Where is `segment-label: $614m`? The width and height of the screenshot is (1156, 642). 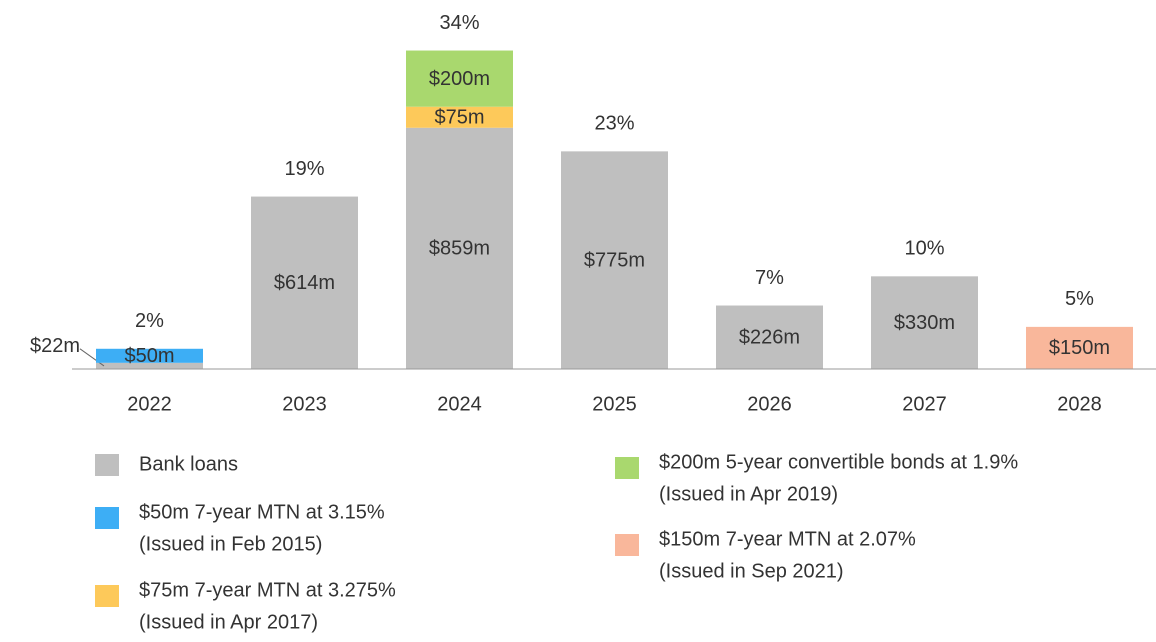
segment-label: $614m is located at coordinates (304, 283).